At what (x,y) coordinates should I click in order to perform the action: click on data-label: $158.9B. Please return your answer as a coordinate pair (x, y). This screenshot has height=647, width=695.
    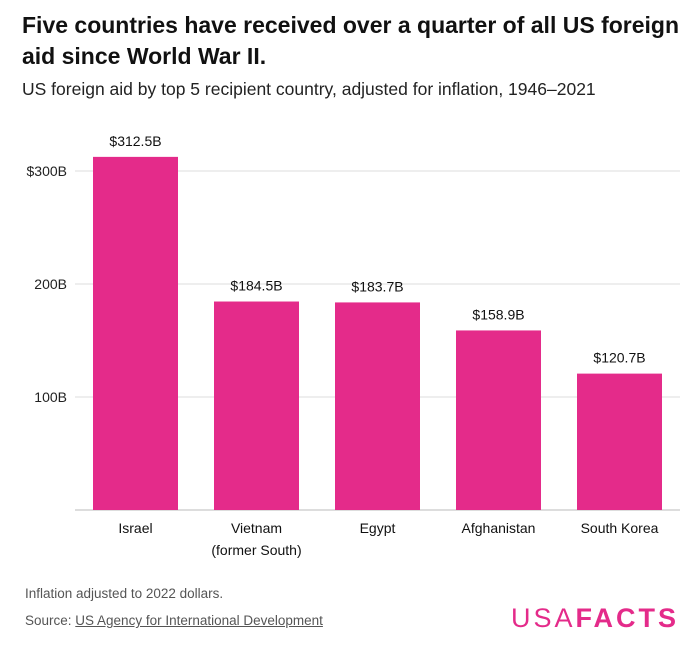
    Looking at the image, I should click on (498, 314).